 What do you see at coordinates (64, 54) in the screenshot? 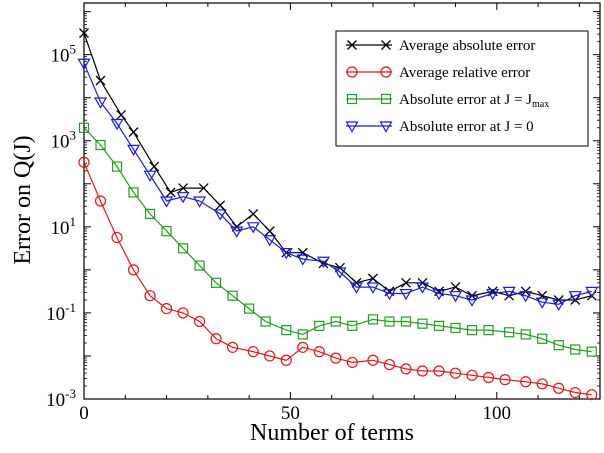
I see `y-tick-label: 10⁵` at bounding box center [64, 54].